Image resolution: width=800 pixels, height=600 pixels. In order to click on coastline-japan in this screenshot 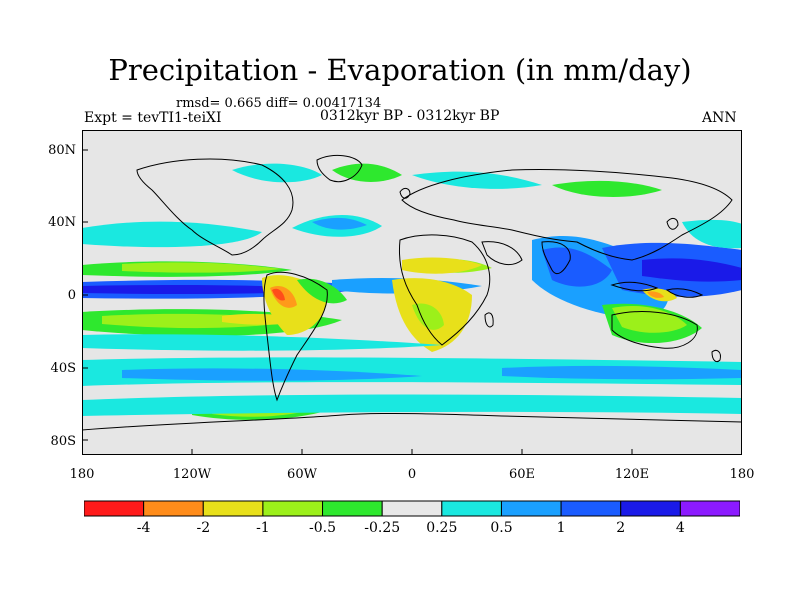, I will do `click(672, 223)`.